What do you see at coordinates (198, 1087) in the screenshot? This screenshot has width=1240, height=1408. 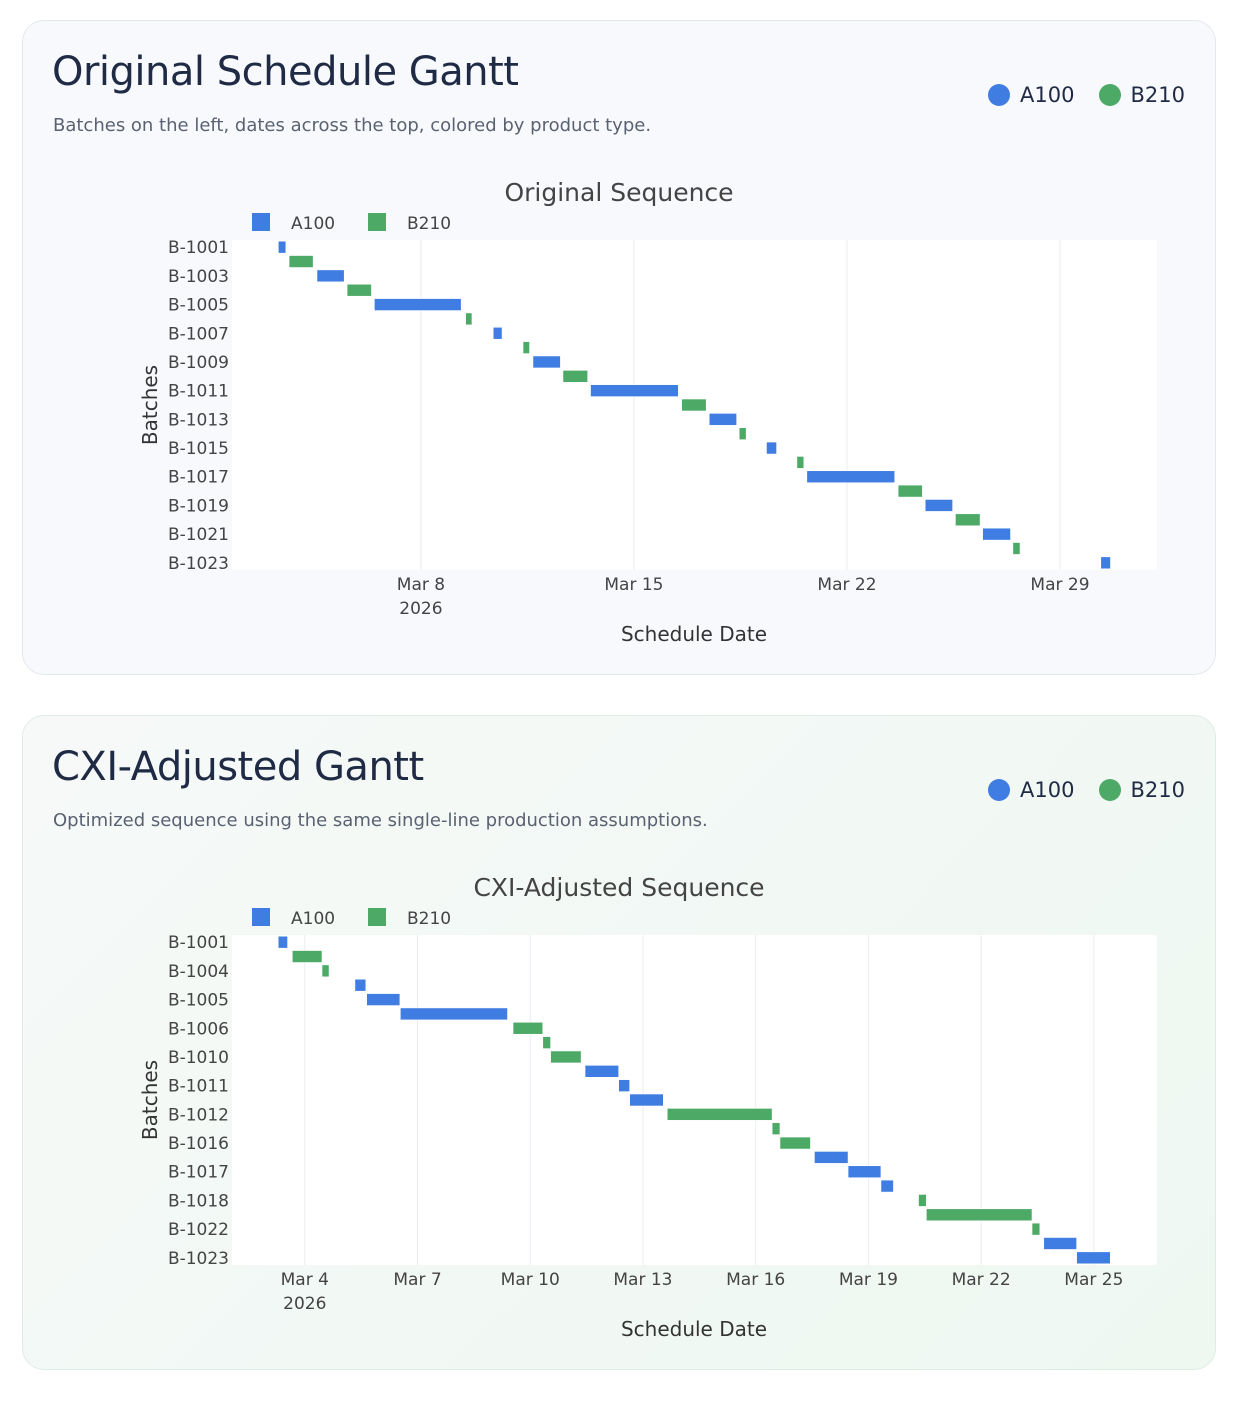 I see `y-tick-label: B-1011` at bounding box center [198, 1087].